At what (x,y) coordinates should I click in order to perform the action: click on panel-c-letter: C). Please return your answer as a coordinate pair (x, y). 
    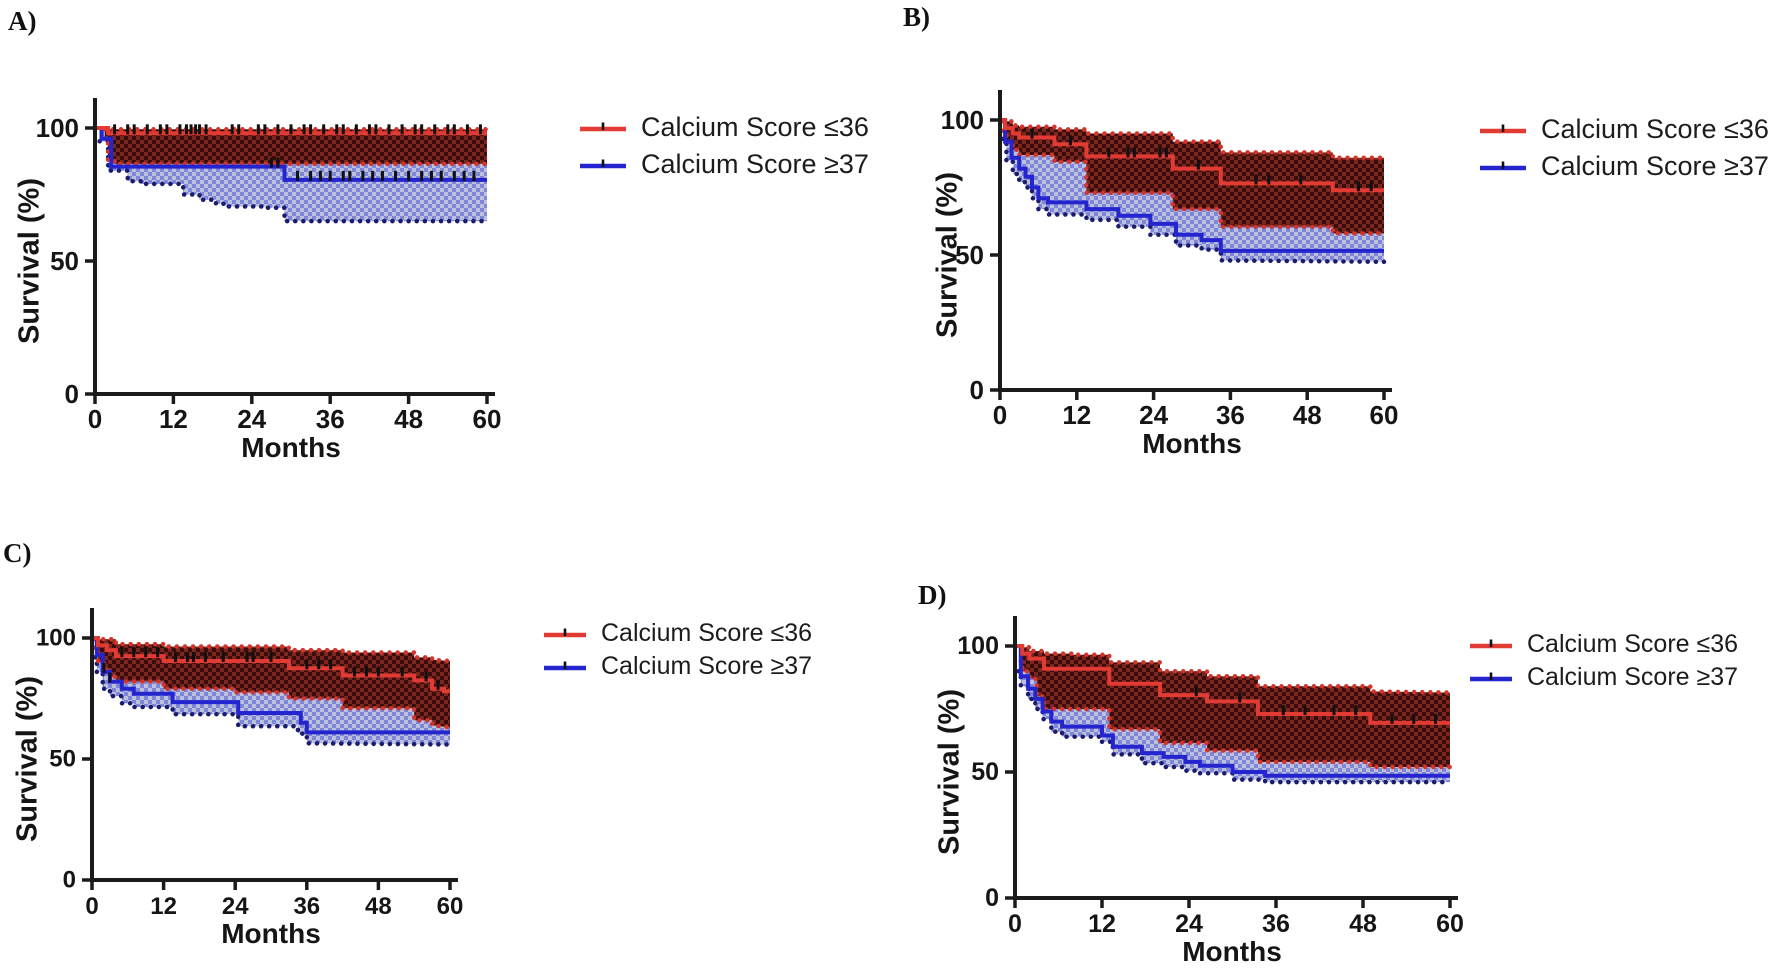
    Looking at the image, I should click on (17, 553).